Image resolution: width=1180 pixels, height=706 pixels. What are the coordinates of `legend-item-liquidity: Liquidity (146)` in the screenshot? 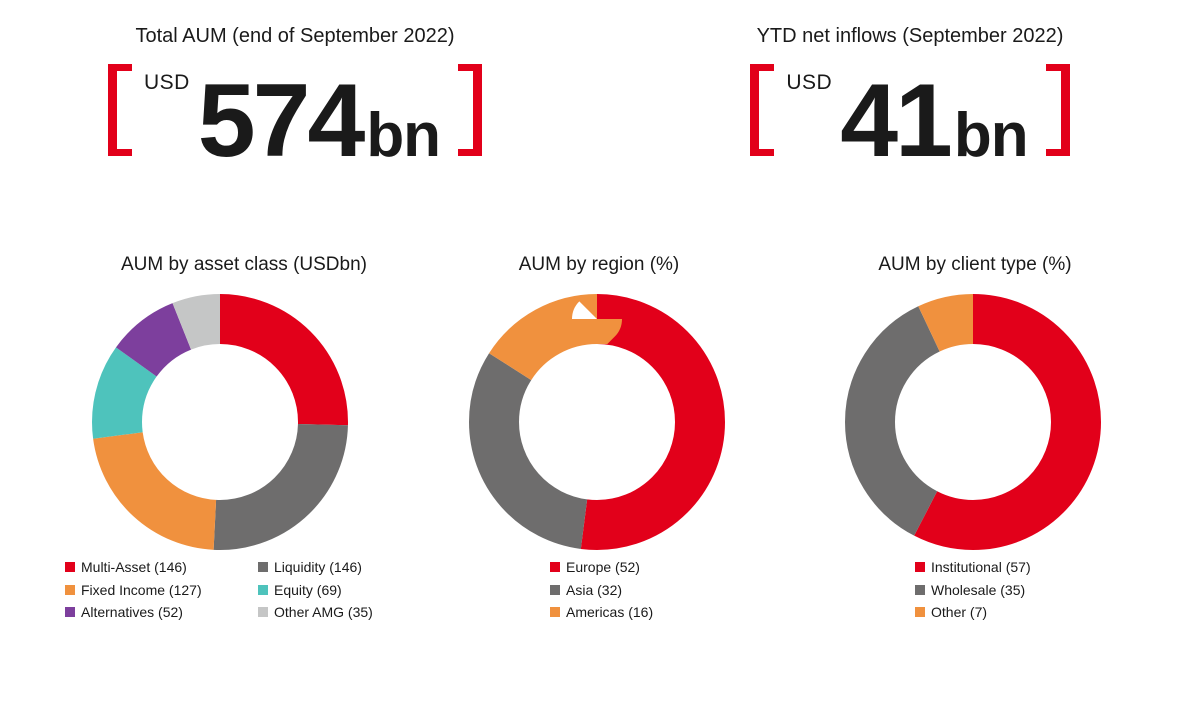 It's located at (315, 567).